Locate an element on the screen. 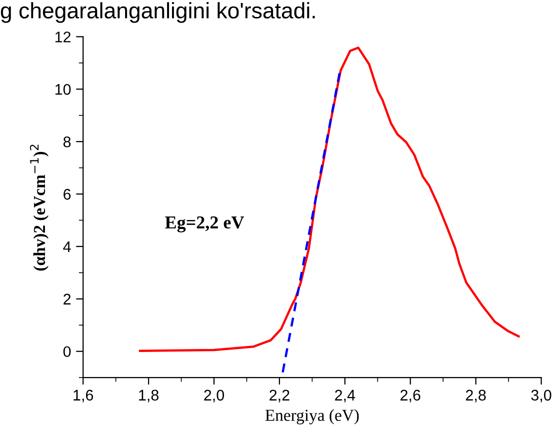 This screenshot has width=554, height=437. y-axis-title: (αhv)2 (eVcm$^{−1}$)$^{2}$ is located at coordinates (39, 207).